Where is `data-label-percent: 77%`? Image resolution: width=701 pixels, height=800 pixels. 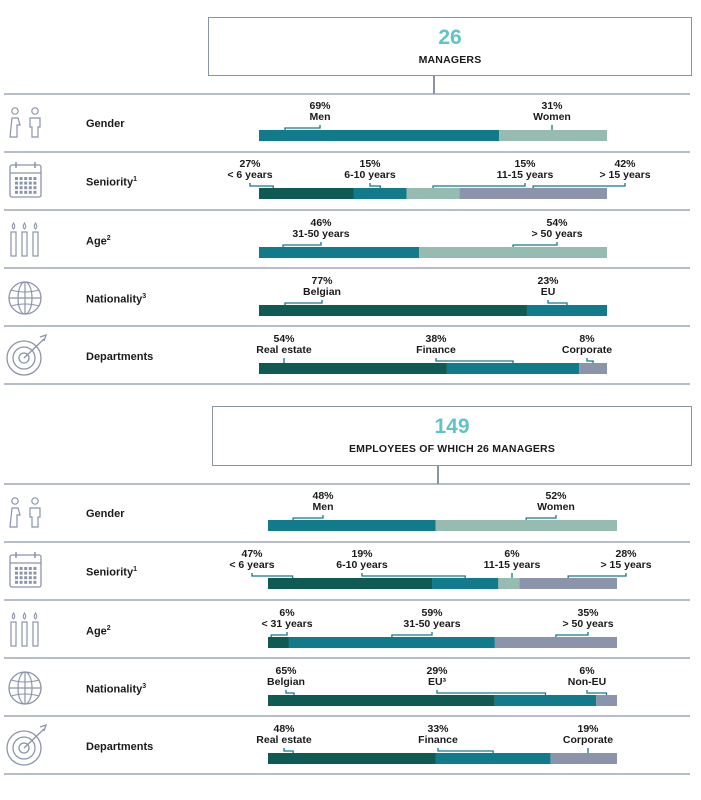 data-label-percent: 77% is located at coordinates (322, 281).